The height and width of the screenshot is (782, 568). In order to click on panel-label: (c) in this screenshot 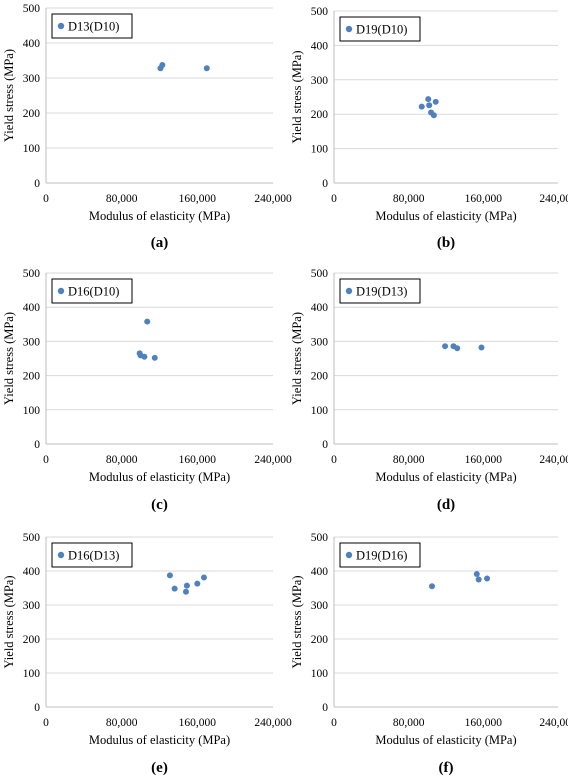, I will do `click(159, 505)`.